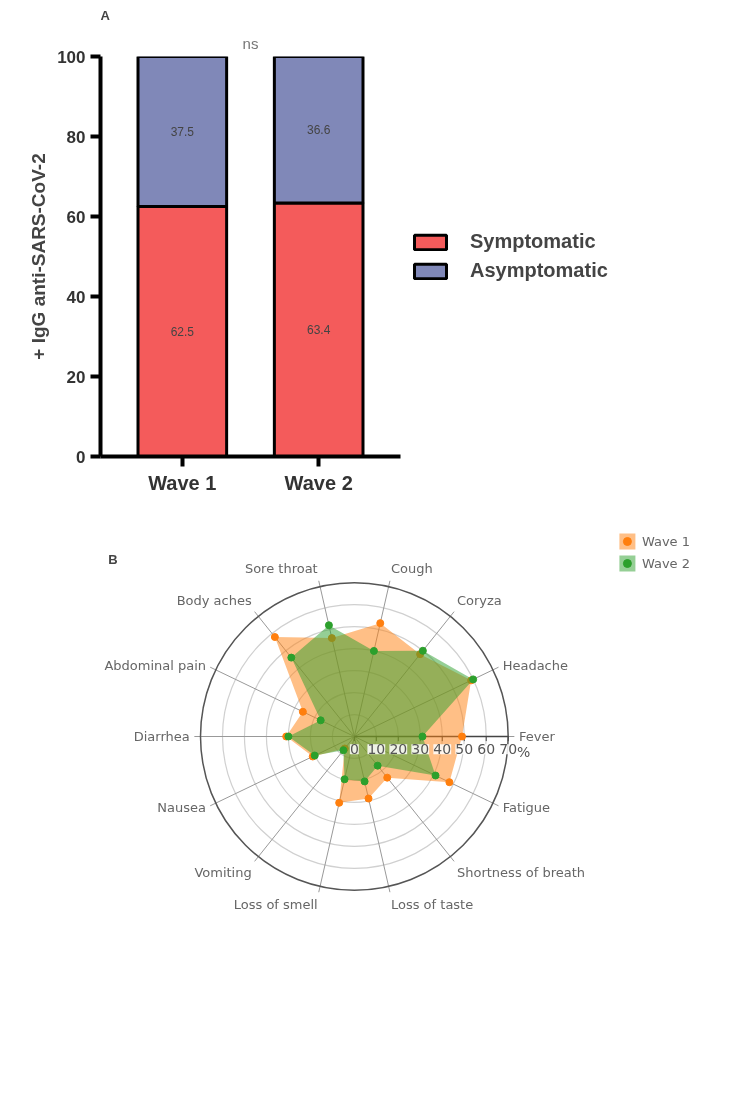 The width and height of the screenshot is (753, 1110). I want to click on data-label: 62.5, so click(182, 332).